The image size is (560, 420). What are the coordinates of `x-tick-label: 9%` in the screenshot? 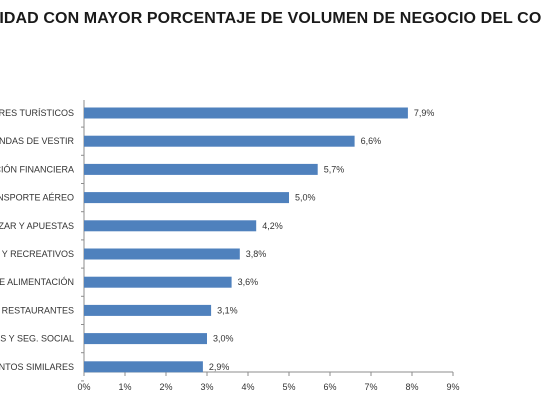 It's located at (452, 387).